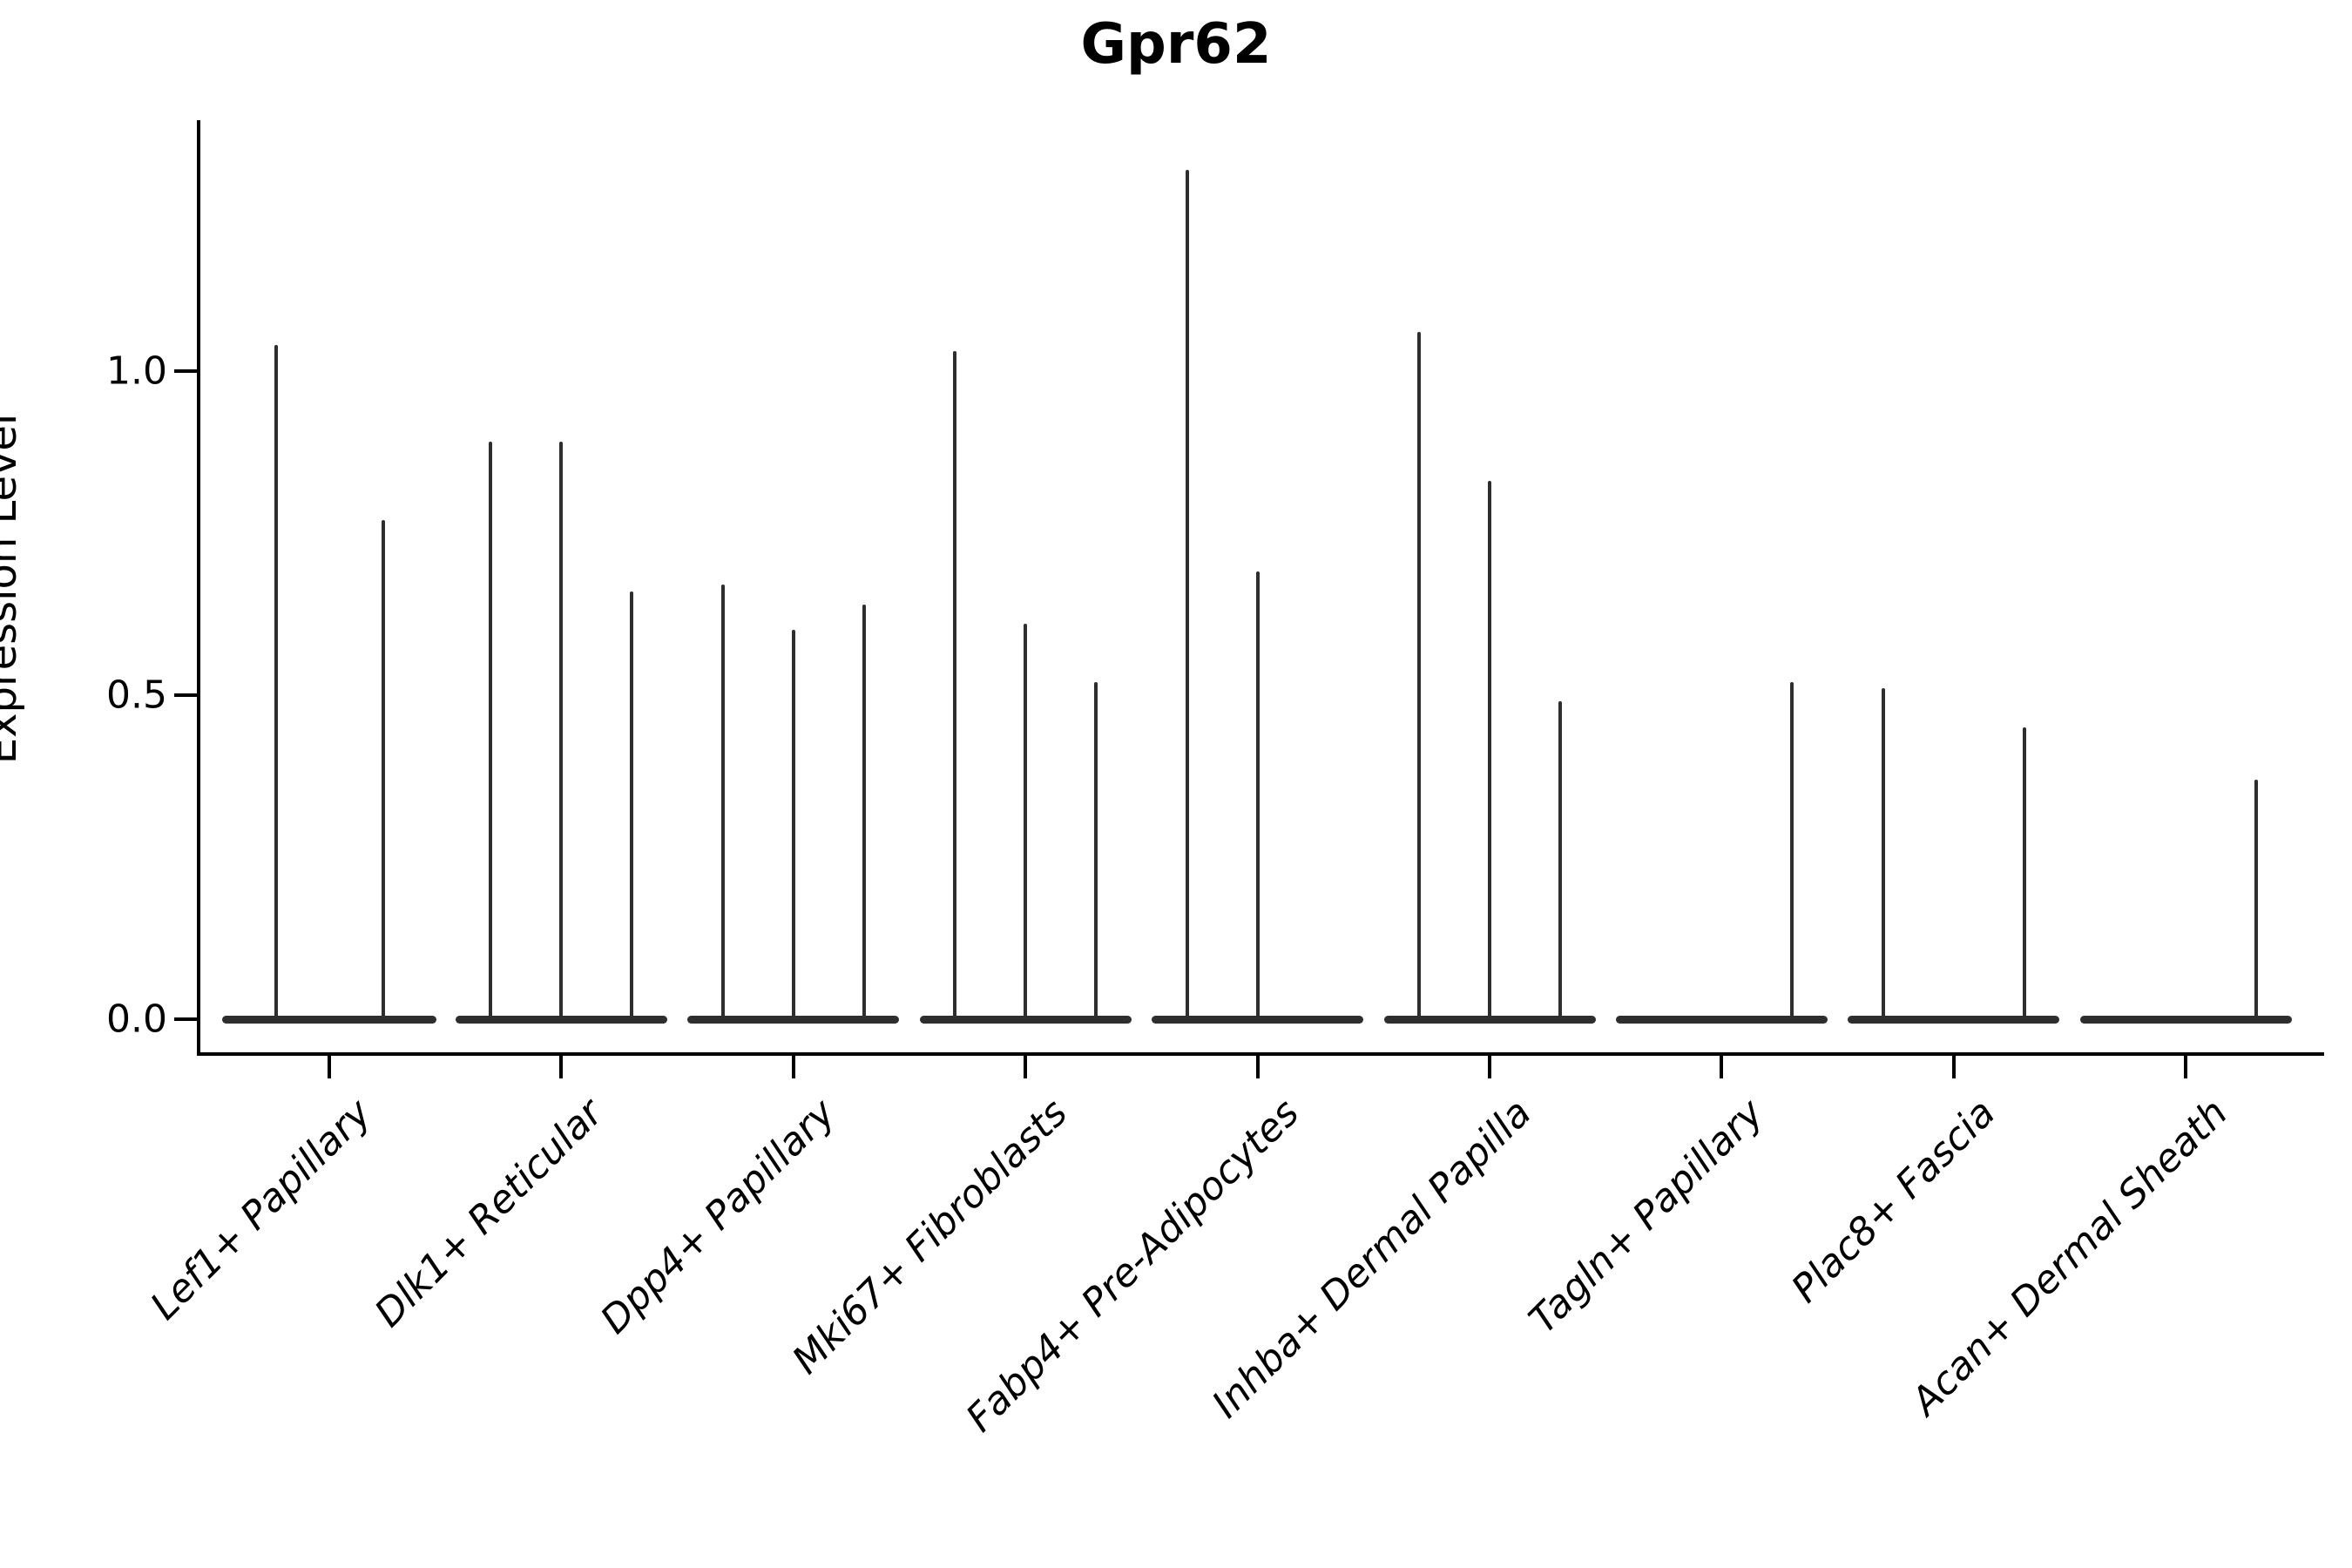 The height and width of the screenshot is (1568, 2352). I want to click on x-tick-label: Dpp4+ Papillary, so click(717, 1217).